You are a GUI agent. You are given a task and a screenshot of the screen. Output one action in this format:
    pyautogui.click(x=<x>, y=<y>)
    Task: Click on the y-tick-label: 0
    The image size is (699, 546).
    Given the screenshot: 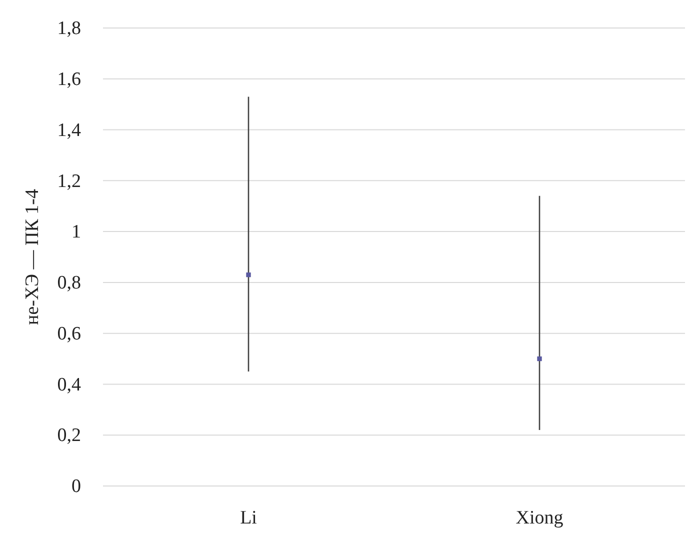 What is the action you would take?
    pyautogui.click(x=76, y=487)
    